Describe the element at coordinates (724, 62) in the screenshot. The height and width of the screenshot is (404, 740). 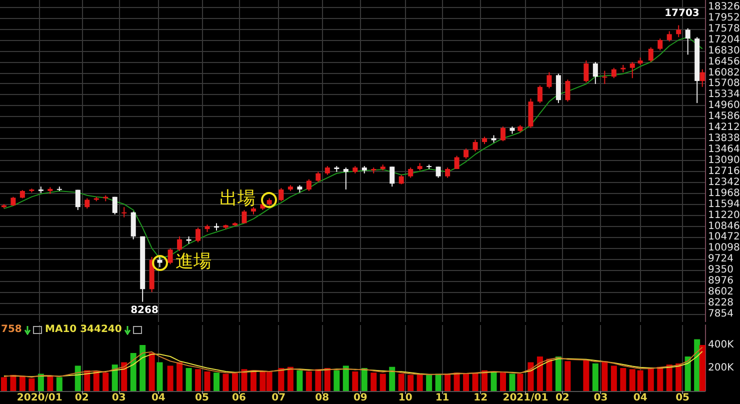
I see `y-tick-label: 16456` at that location.